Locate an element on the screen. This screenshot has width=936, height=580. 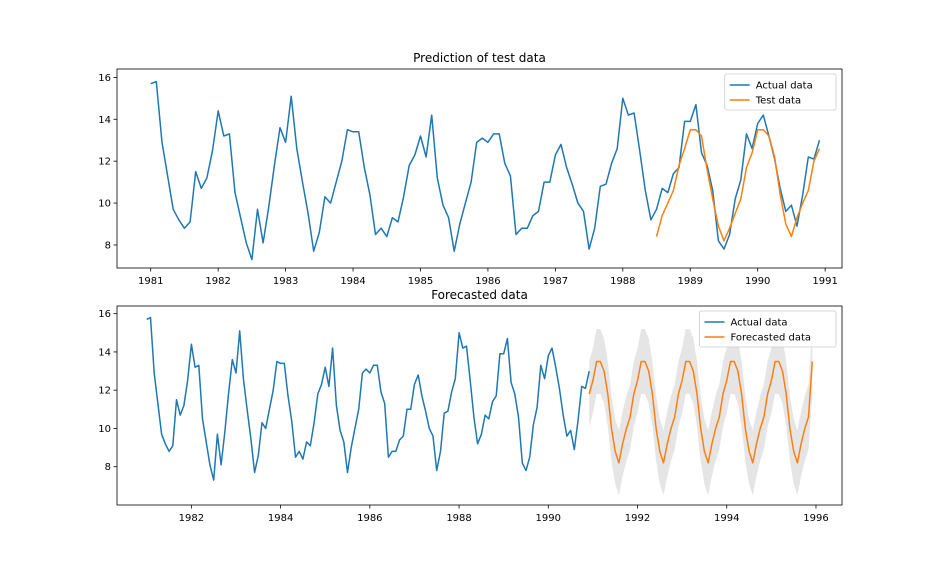
chart-title: Prediction of test data is located at coordinates (479, 58).